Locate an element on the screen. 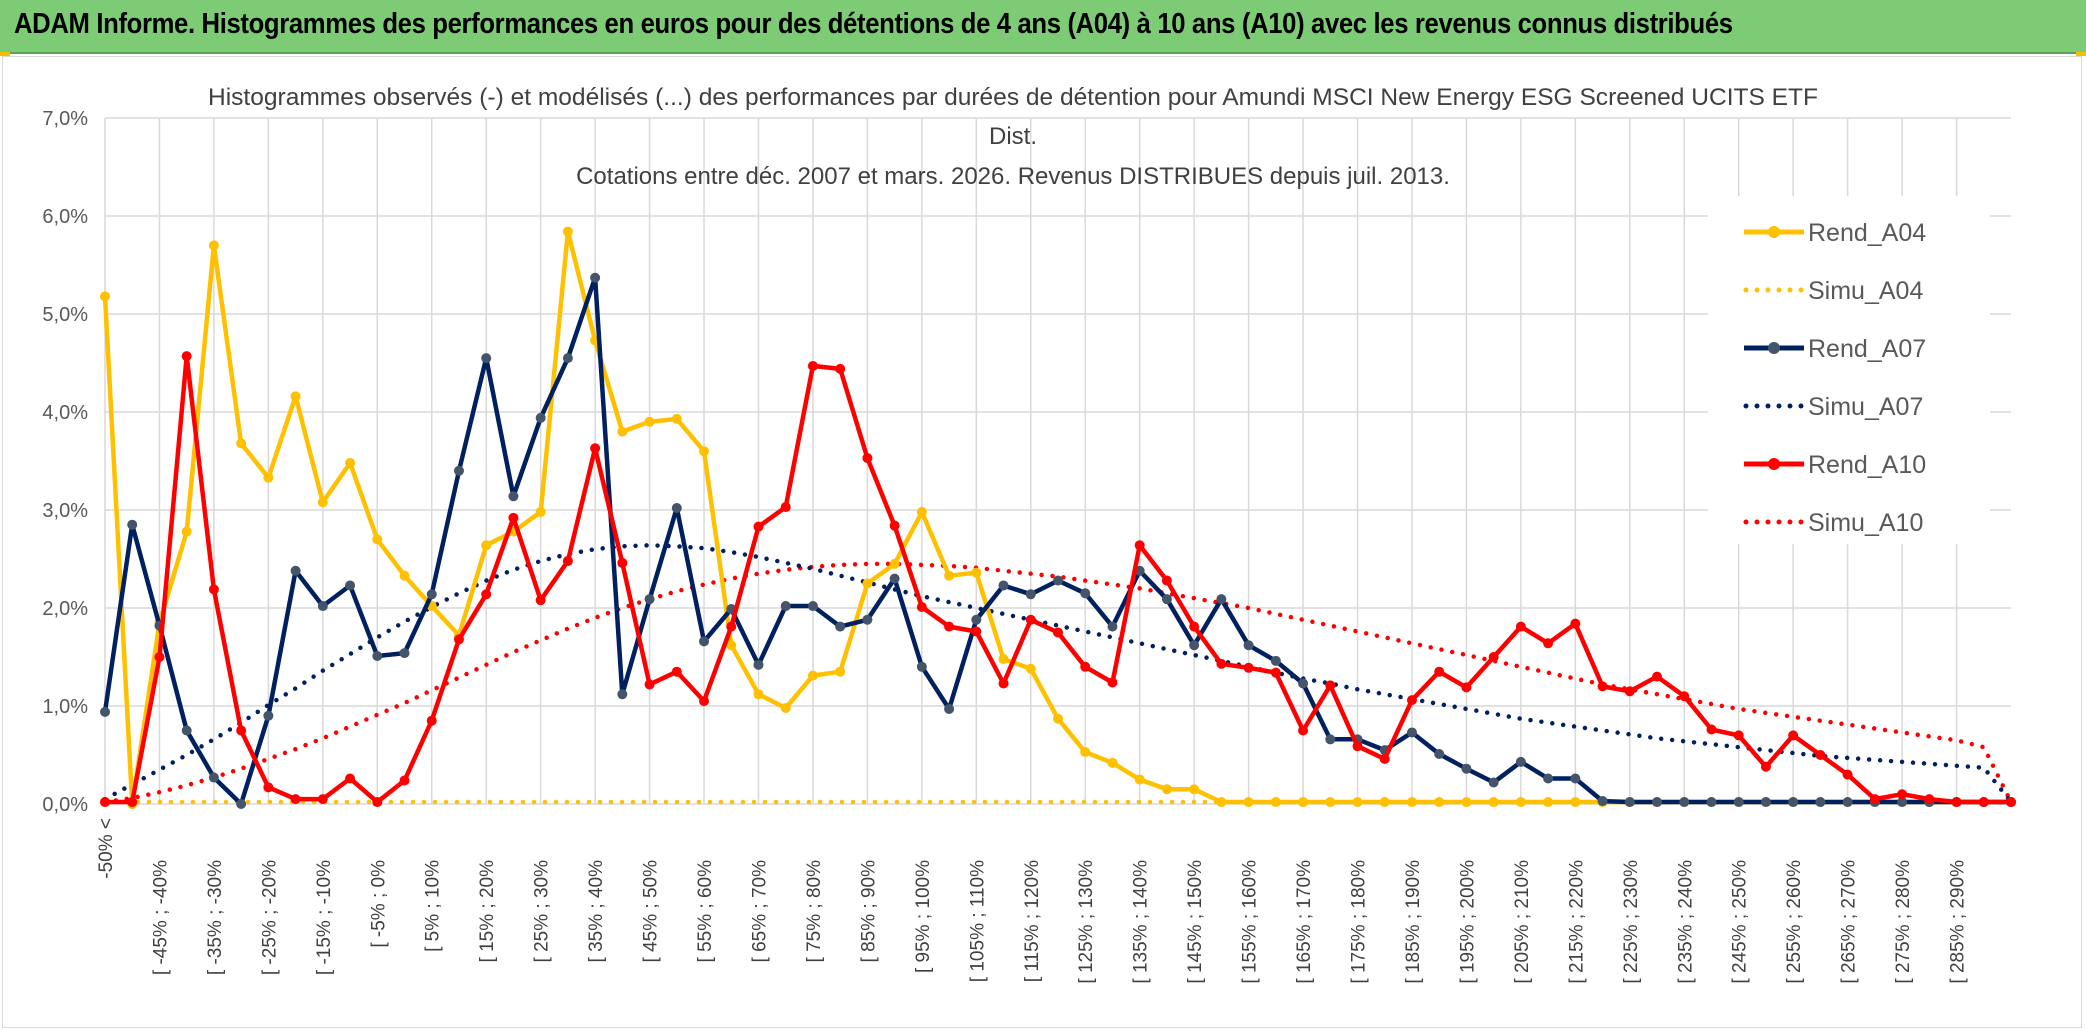 Image resolution: width=2086 pixels, height=1031 pixels. x-tick-label: [ 105% ; 110% is located at coordinates (977, 921).